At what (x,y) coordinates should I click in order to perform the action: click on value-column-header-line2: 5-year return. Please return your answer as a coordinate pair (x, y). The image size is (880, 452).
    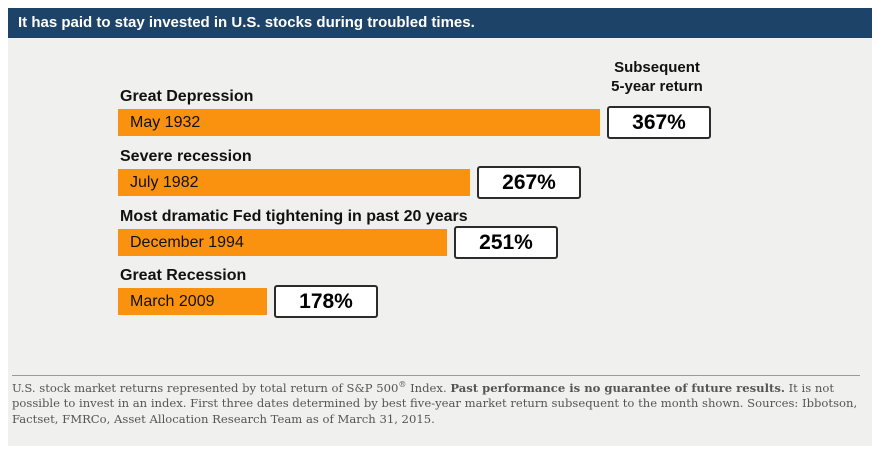
    Looking at the image, I should click on (657, 86).